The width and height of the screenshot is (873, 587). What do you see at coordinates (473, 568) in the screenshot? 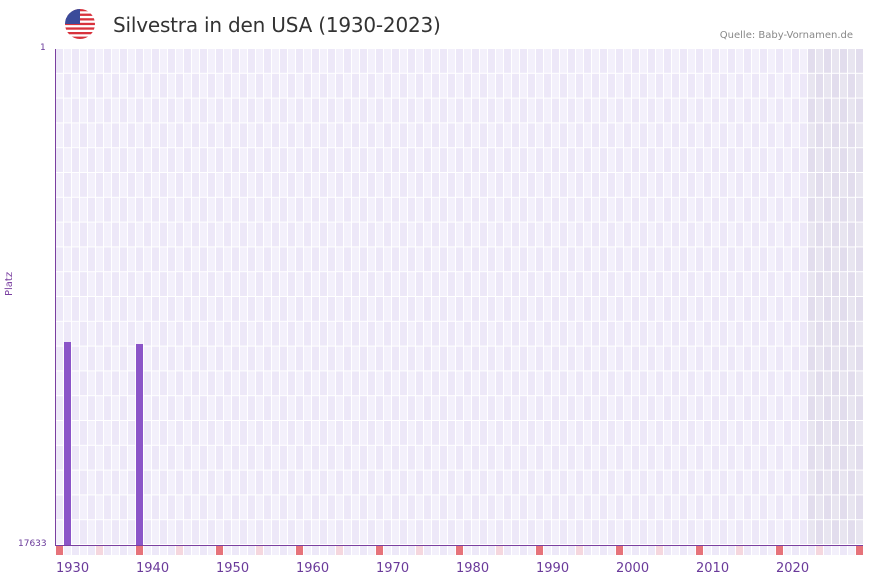
I see `x-tick-1980: 1980` at bounding box center [473, 568].